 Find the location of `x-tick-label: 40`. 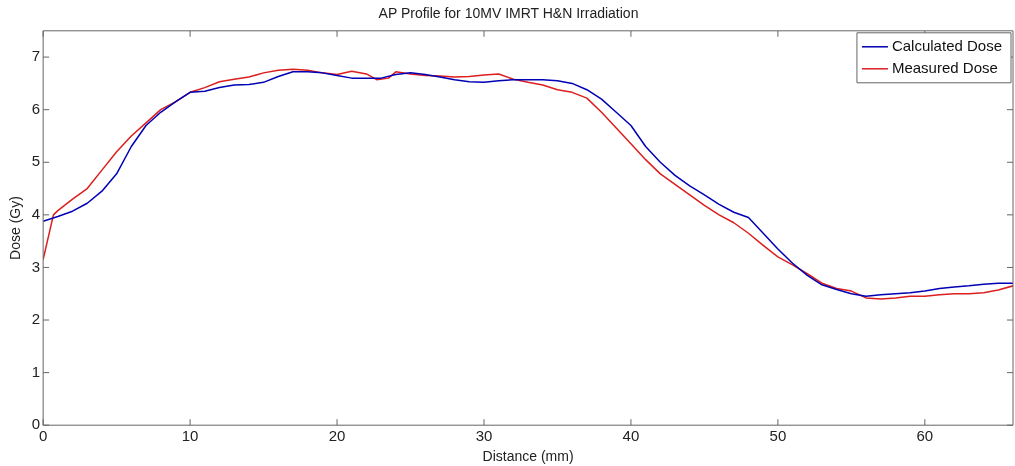

x-tick-label: 40 is located at coordinates (631, 436).